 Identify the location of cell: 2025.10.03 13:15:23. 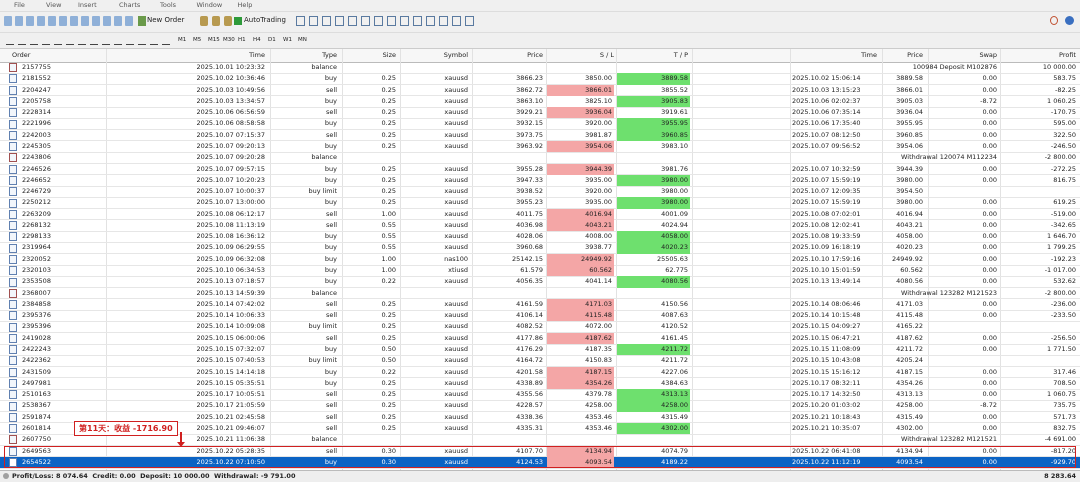
(826, 89).